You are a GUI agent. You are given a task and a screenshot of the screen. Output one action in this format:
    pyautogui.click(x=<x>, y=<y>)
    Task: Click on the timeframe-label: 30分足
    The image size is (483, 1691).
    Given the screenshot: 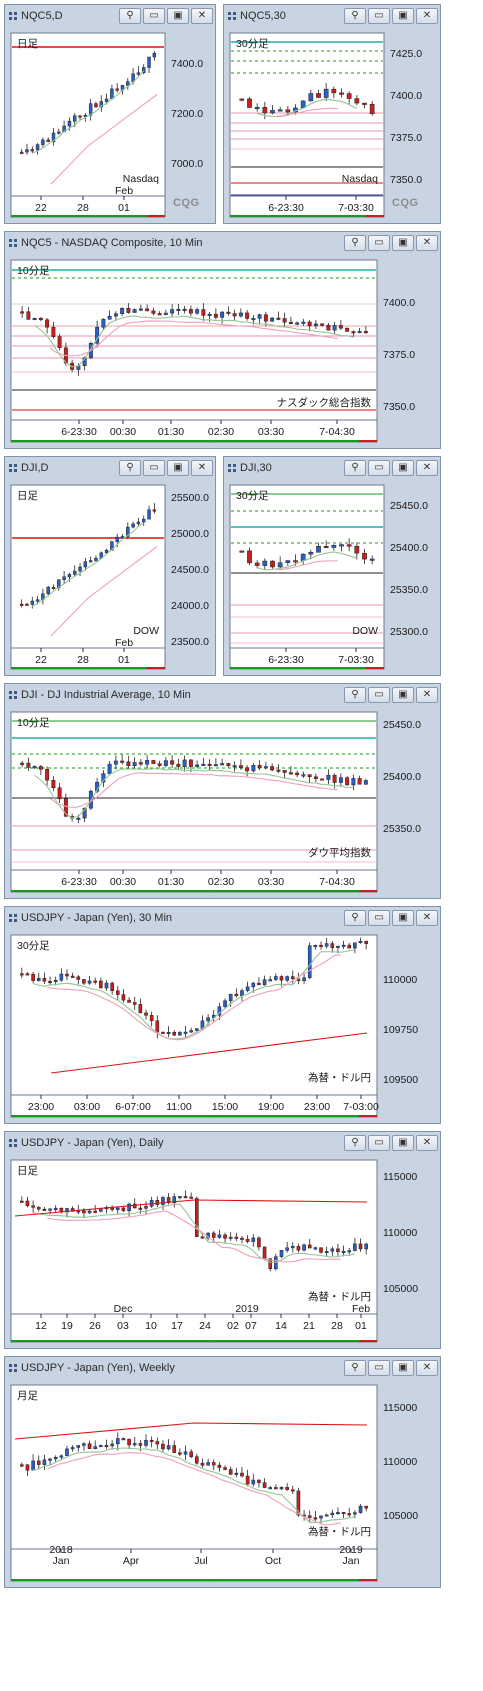 What is the action you would take?
    pyautogui.click(x=252, y=44)
    